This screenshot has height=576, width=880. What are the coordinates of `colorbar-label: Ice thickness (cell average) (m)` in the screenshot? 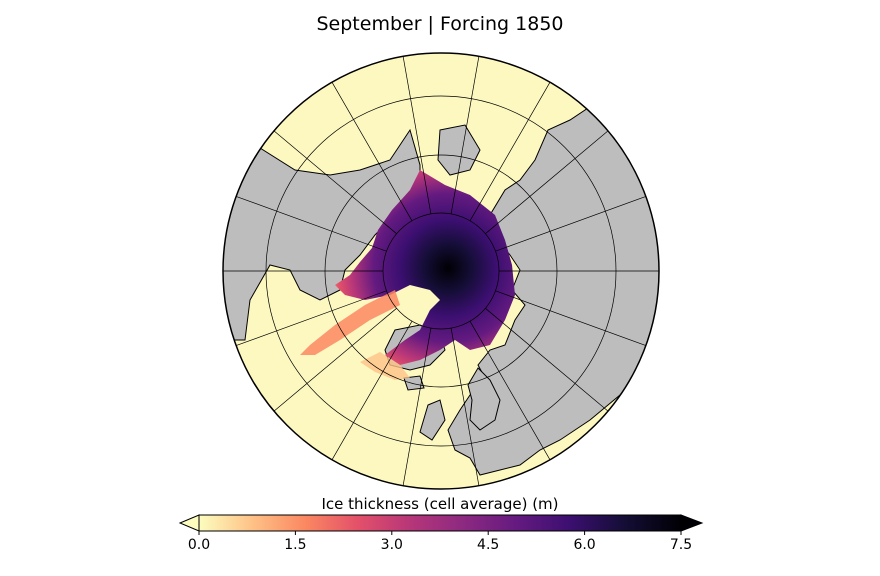 It's located at (440, 504).